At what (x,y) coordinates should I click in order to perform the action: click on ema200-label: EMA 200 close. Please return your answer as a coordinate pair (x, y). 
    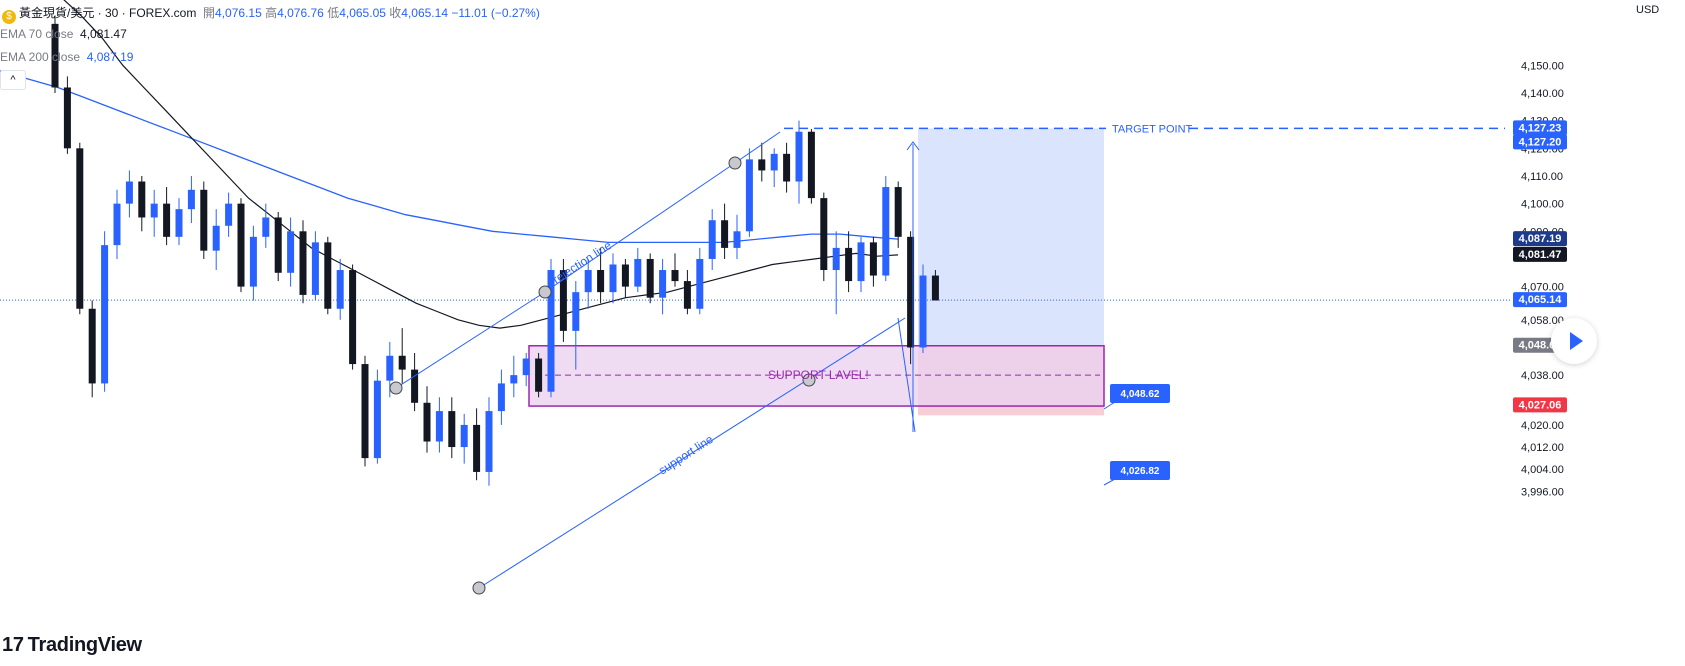
    Looking at the image, I should click on (40, 57).